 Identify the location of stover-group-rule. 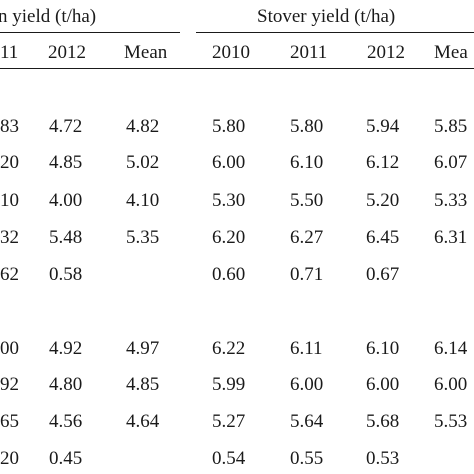
(335, 32).